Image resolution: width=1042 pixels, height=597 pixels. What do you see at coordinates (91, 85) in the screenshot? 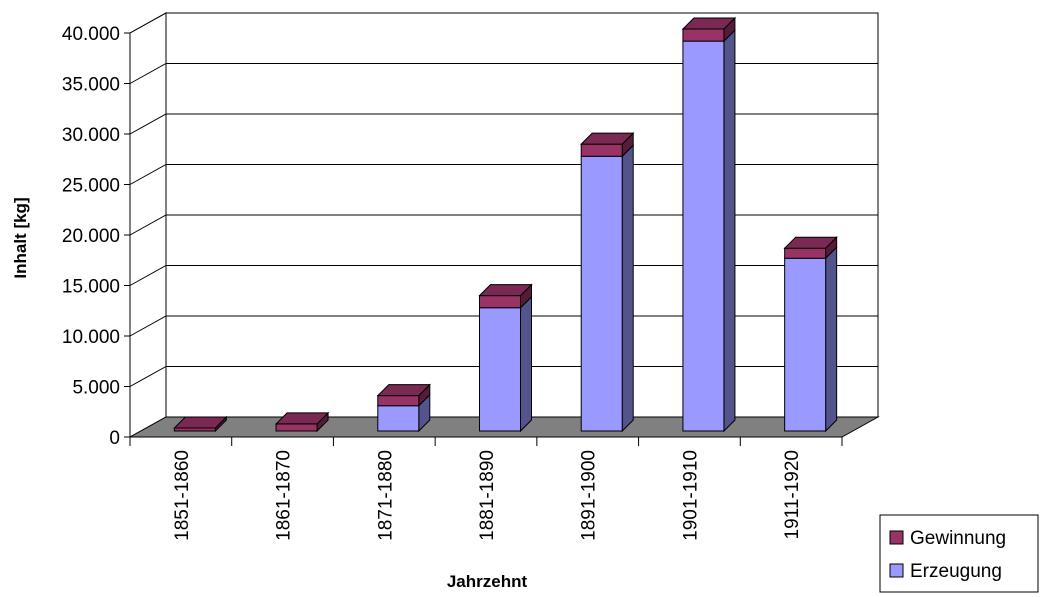
I see `y-tick-label: 35.000` at bounding box center [91, 85].